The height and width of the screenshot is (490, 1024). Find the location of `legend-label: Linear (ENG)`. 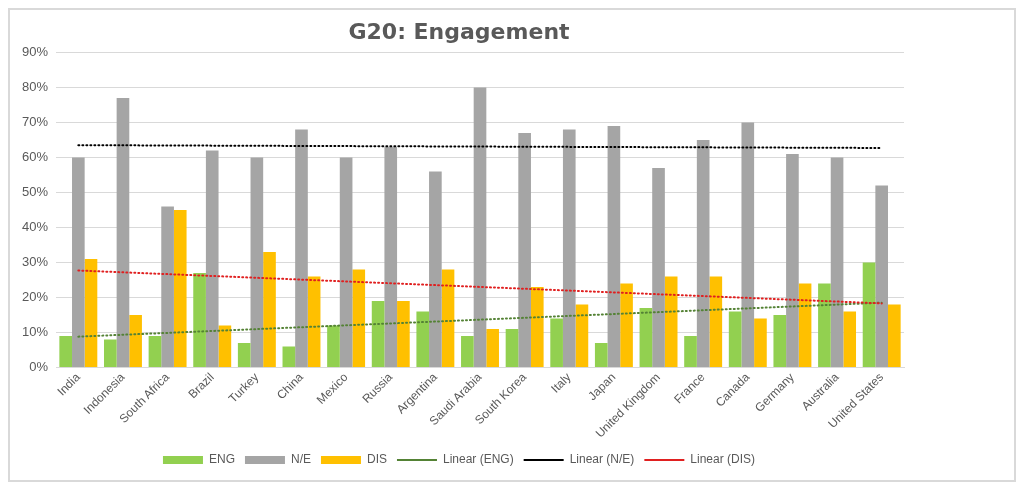

legend-label: Linear (ENG) is located at coordinates (478, 459).